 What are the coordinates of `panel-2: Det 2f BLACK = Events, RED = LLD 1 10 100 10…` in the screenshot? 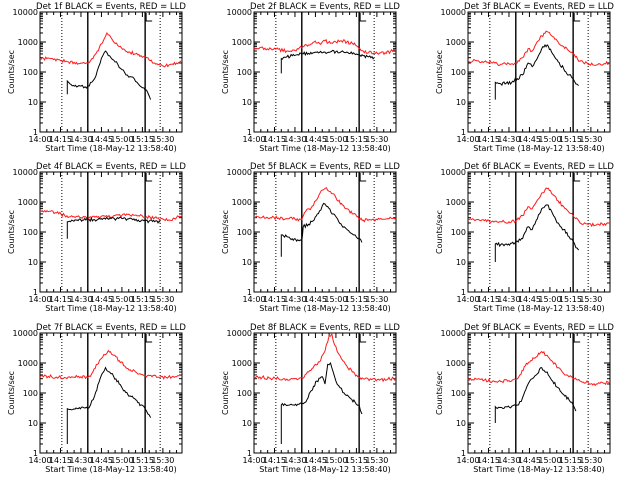 It's located at (310, 77).